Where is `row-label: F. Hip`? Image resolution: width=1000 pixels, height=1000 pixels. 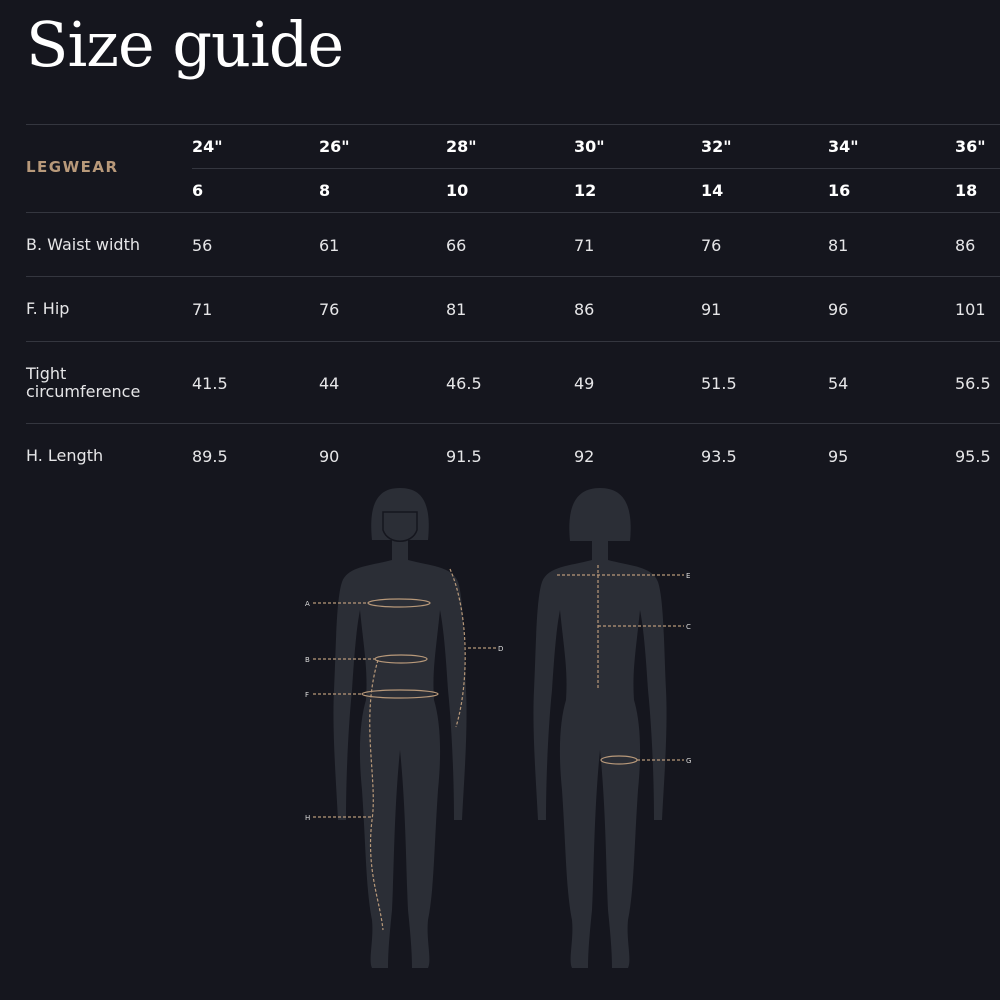 row-label: F. Hip is located at coordinates (48, 308).